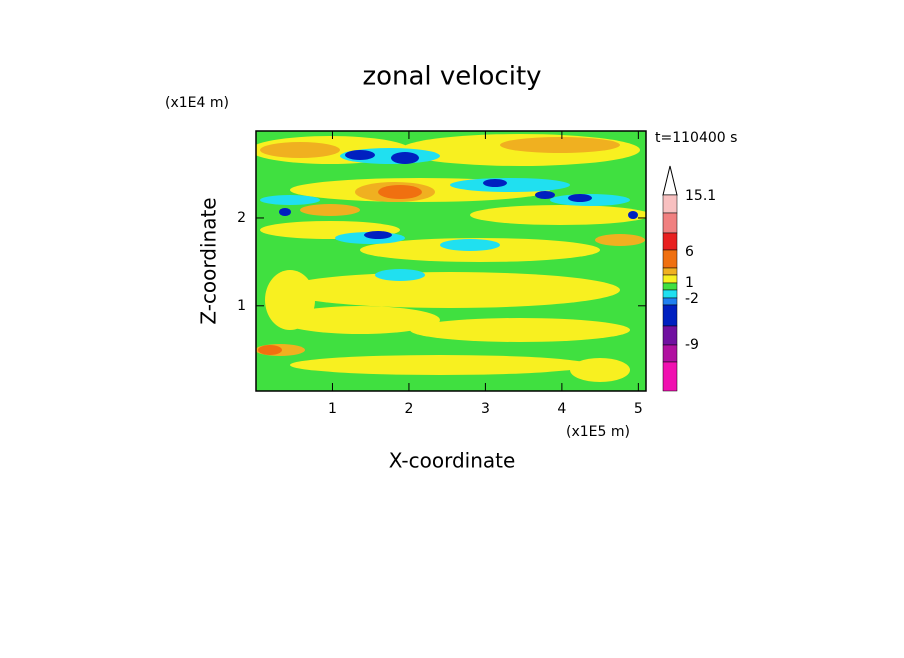  Describe the element at coordinates (332, 409) in the screenshot. I see `x-tick-label: 1` at that location.